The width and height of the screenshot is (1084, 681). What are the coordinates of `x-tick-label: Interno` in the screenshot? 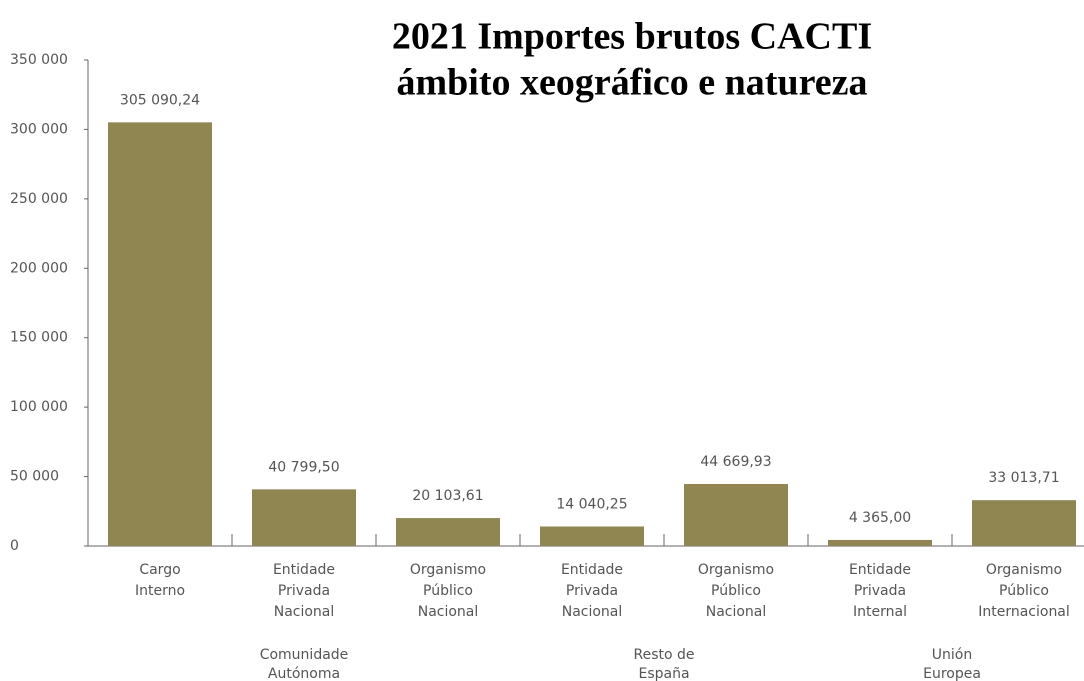 It's located at (160, 591).